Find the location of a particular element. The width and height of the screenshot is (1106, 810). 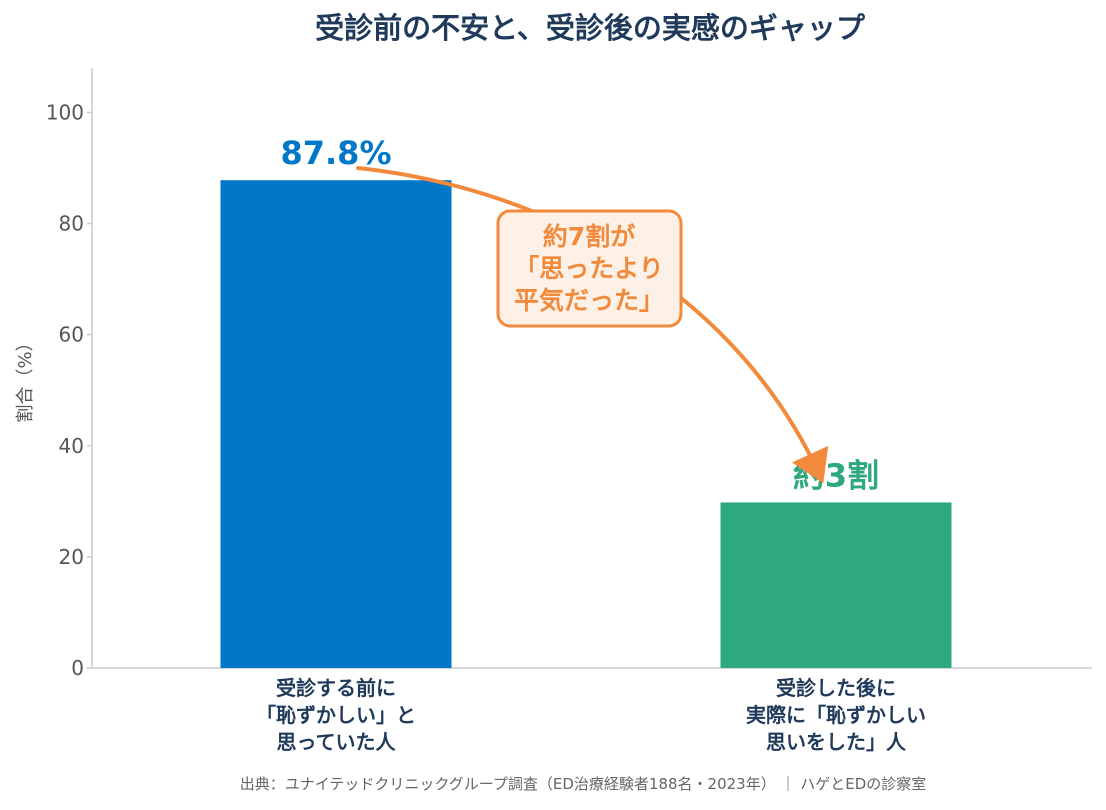

annotation-box is located at coordinates (589, 268).